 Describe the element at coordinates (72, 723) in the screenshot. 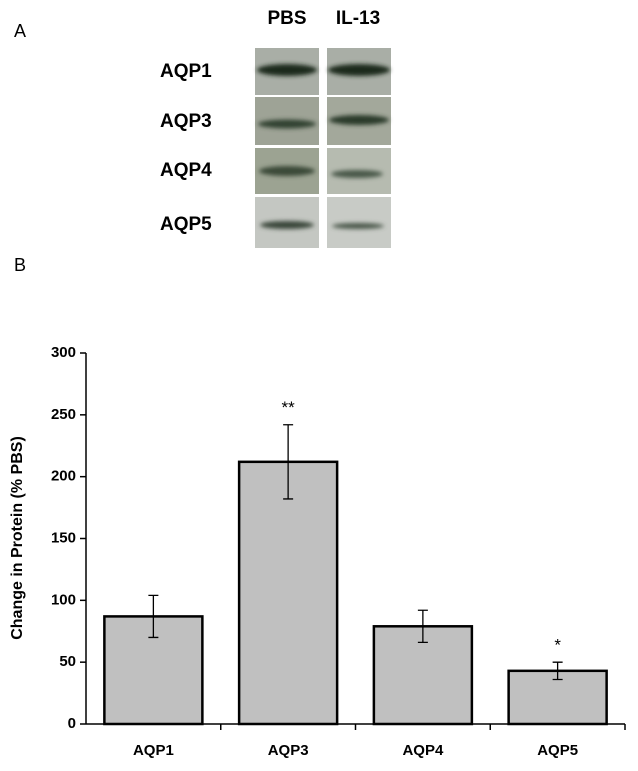

I see `y-tick-label: 0` at that location.